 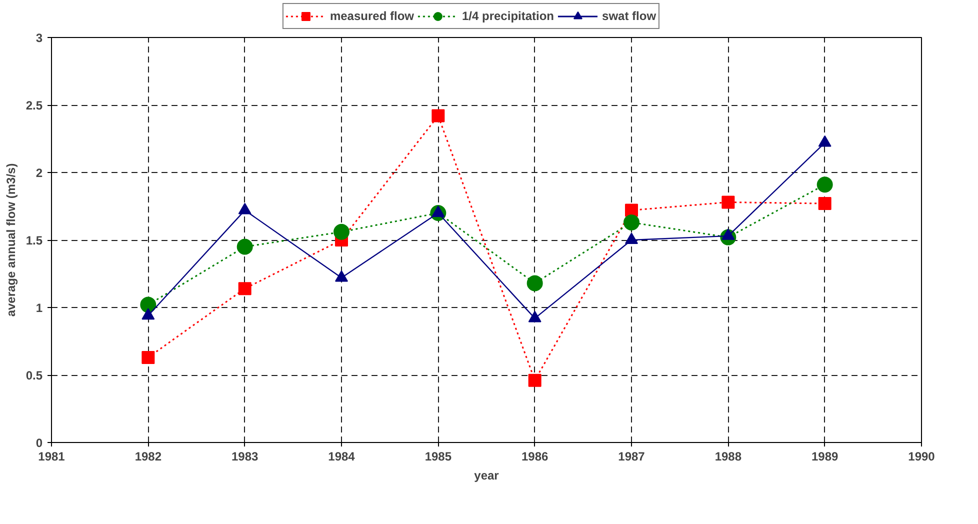 I want to click on y-tick-label: 2.5, so click(x=34, y=105).